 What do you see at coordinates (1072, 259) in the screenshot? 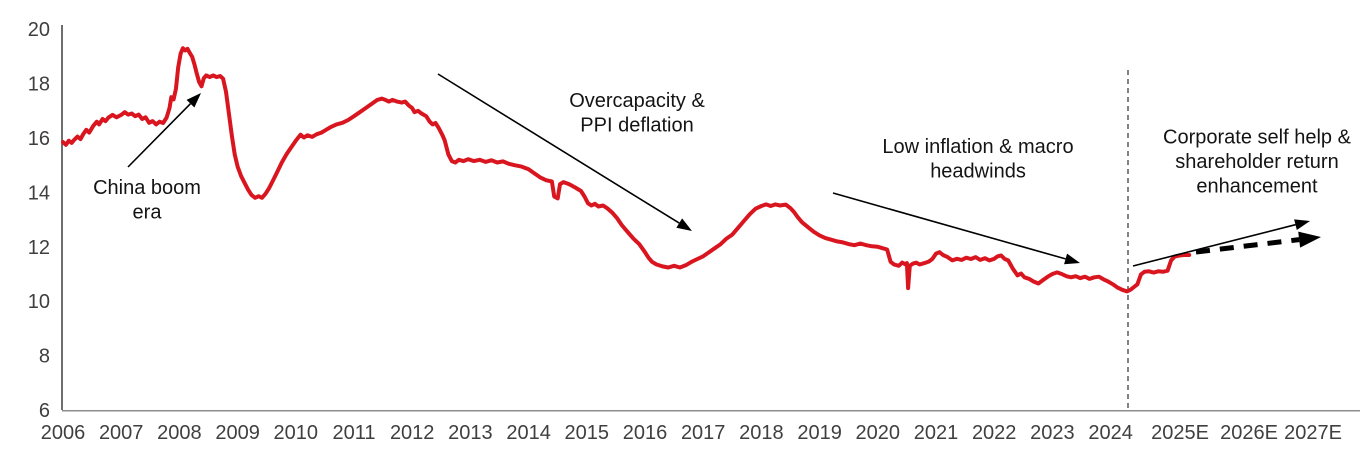
I see `annotation-arrow-low-inflation-head` at bounding box center [1072, 259].